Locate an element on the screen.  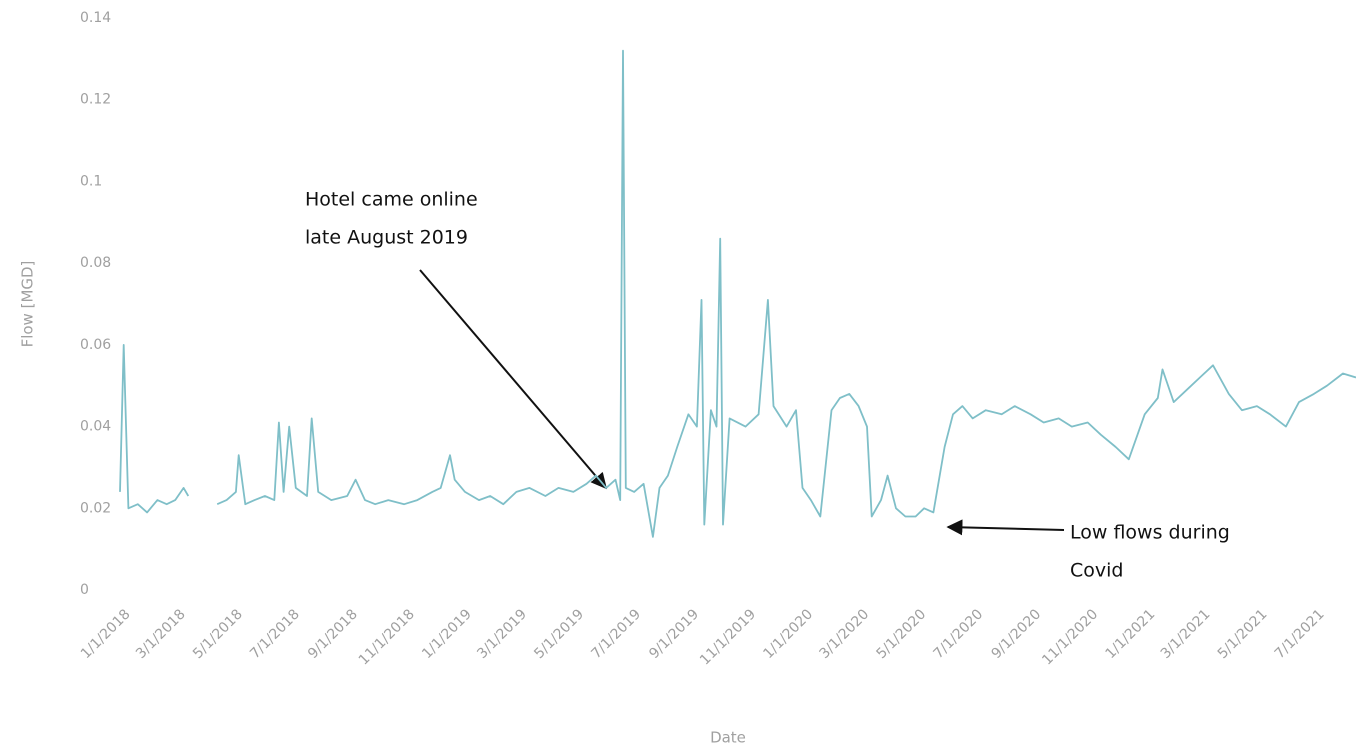
x-tick-label: 7/1/2018 is located at coordinates (275, 634).